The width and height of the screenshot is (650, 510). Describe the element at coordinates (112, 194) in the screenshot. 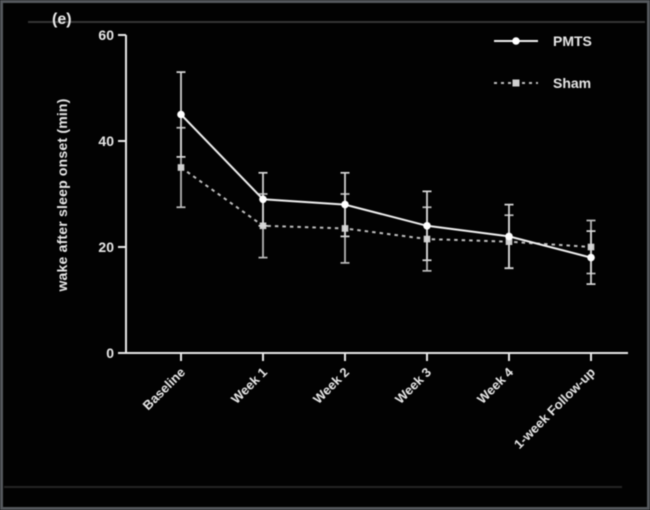

I see `y-axis-ticks: 0 20 40 60` at that location.